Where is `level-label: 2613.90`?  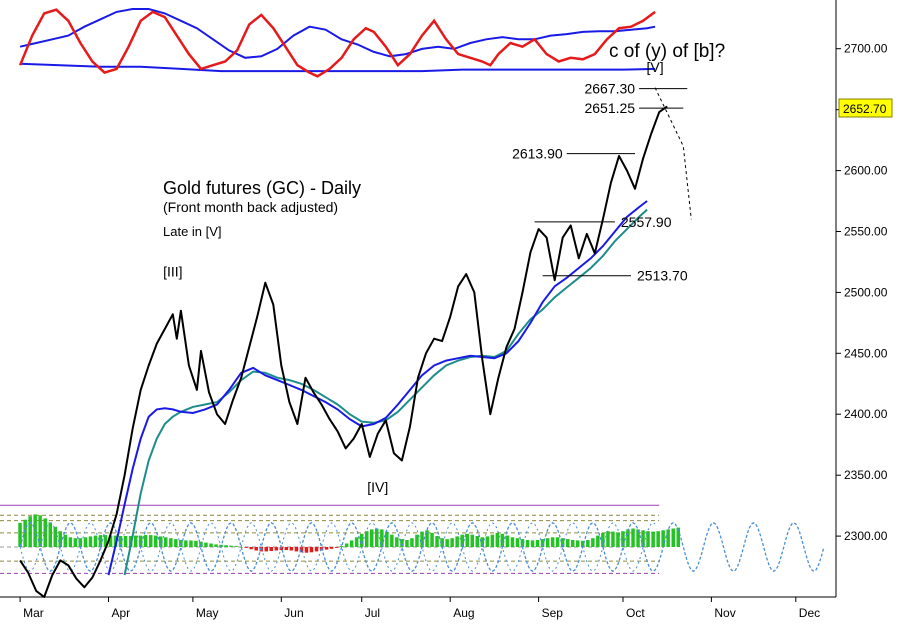
level-label: 2613.90 is located at coordinates (537, 154).